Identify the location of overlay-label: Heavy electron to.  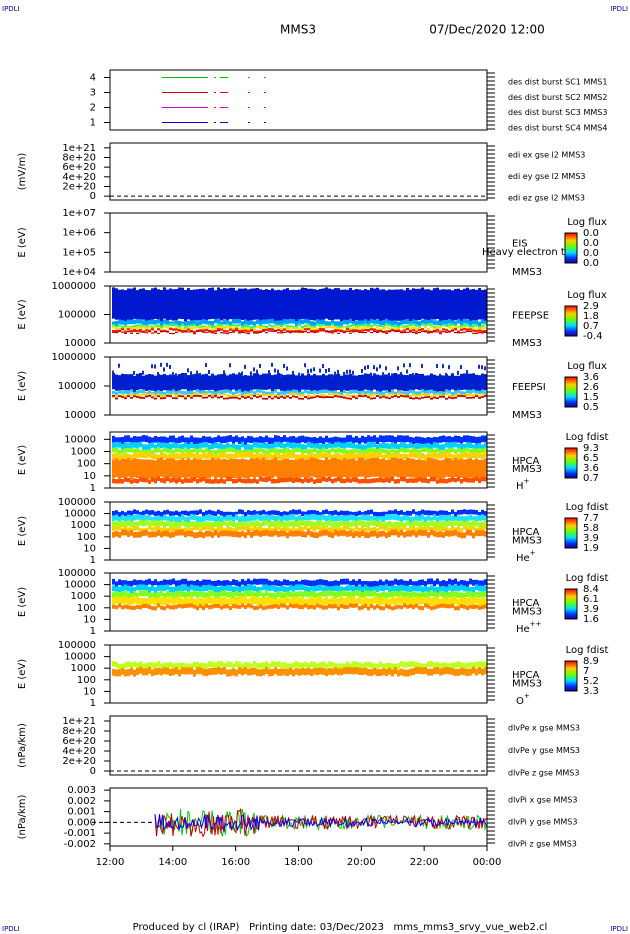
(526, 252).